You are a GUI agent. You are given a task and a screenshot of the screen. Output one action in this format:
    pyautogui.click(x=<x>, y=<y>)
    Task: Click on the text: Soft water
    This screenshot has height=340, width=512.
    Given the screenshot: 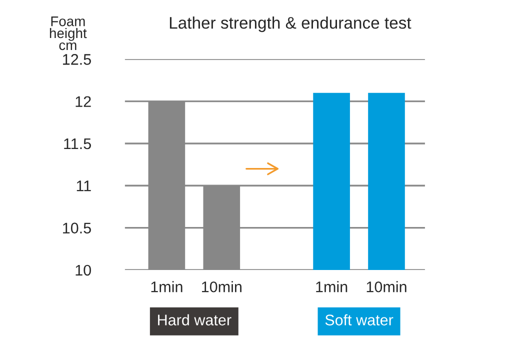 What is the action you would take?
    pyautogui.click(x=359, y=320)
    